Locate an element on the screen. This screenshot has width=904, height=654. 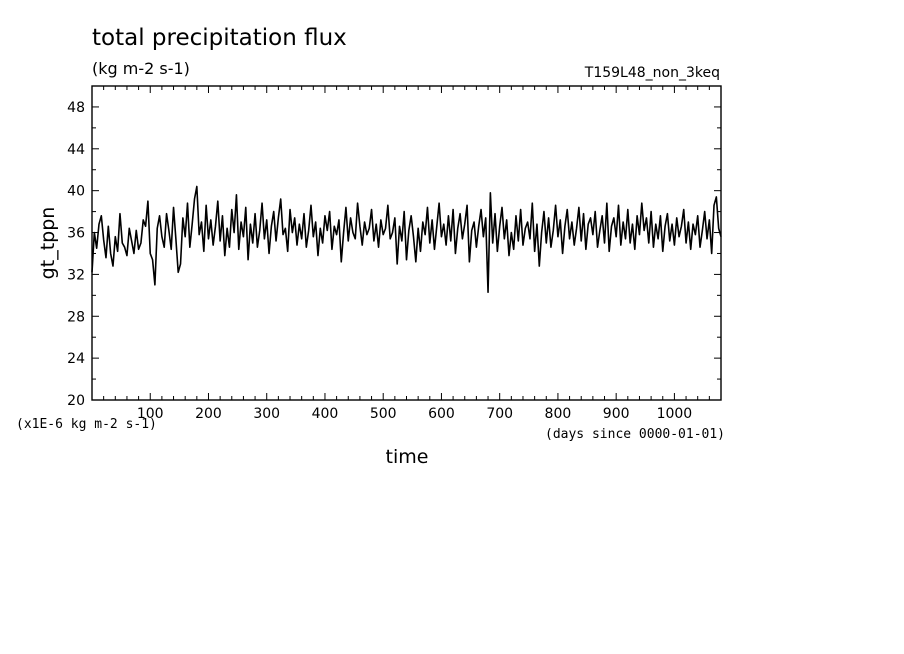
x-tick-label: 100 is located at coordinates (150, 414).